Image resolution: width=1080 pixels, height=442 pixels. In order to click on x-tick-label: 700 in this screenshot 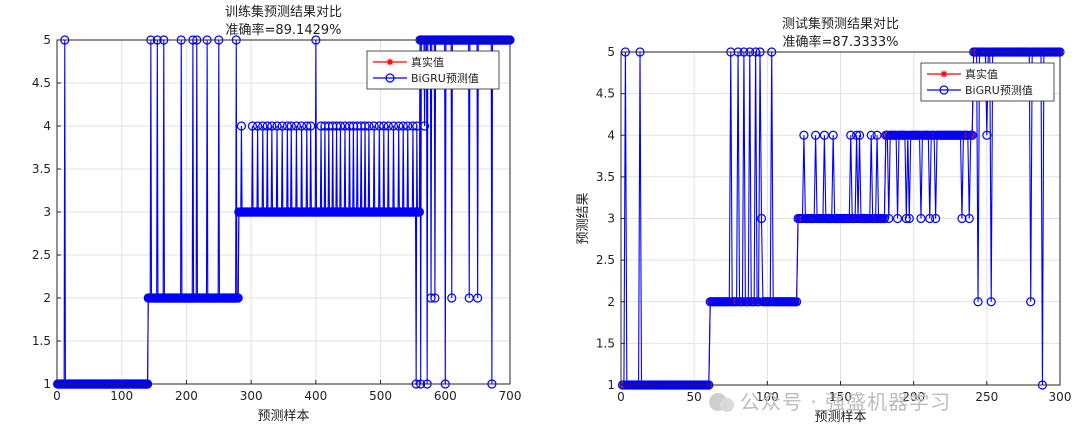, I will do `click(510, 396)`.